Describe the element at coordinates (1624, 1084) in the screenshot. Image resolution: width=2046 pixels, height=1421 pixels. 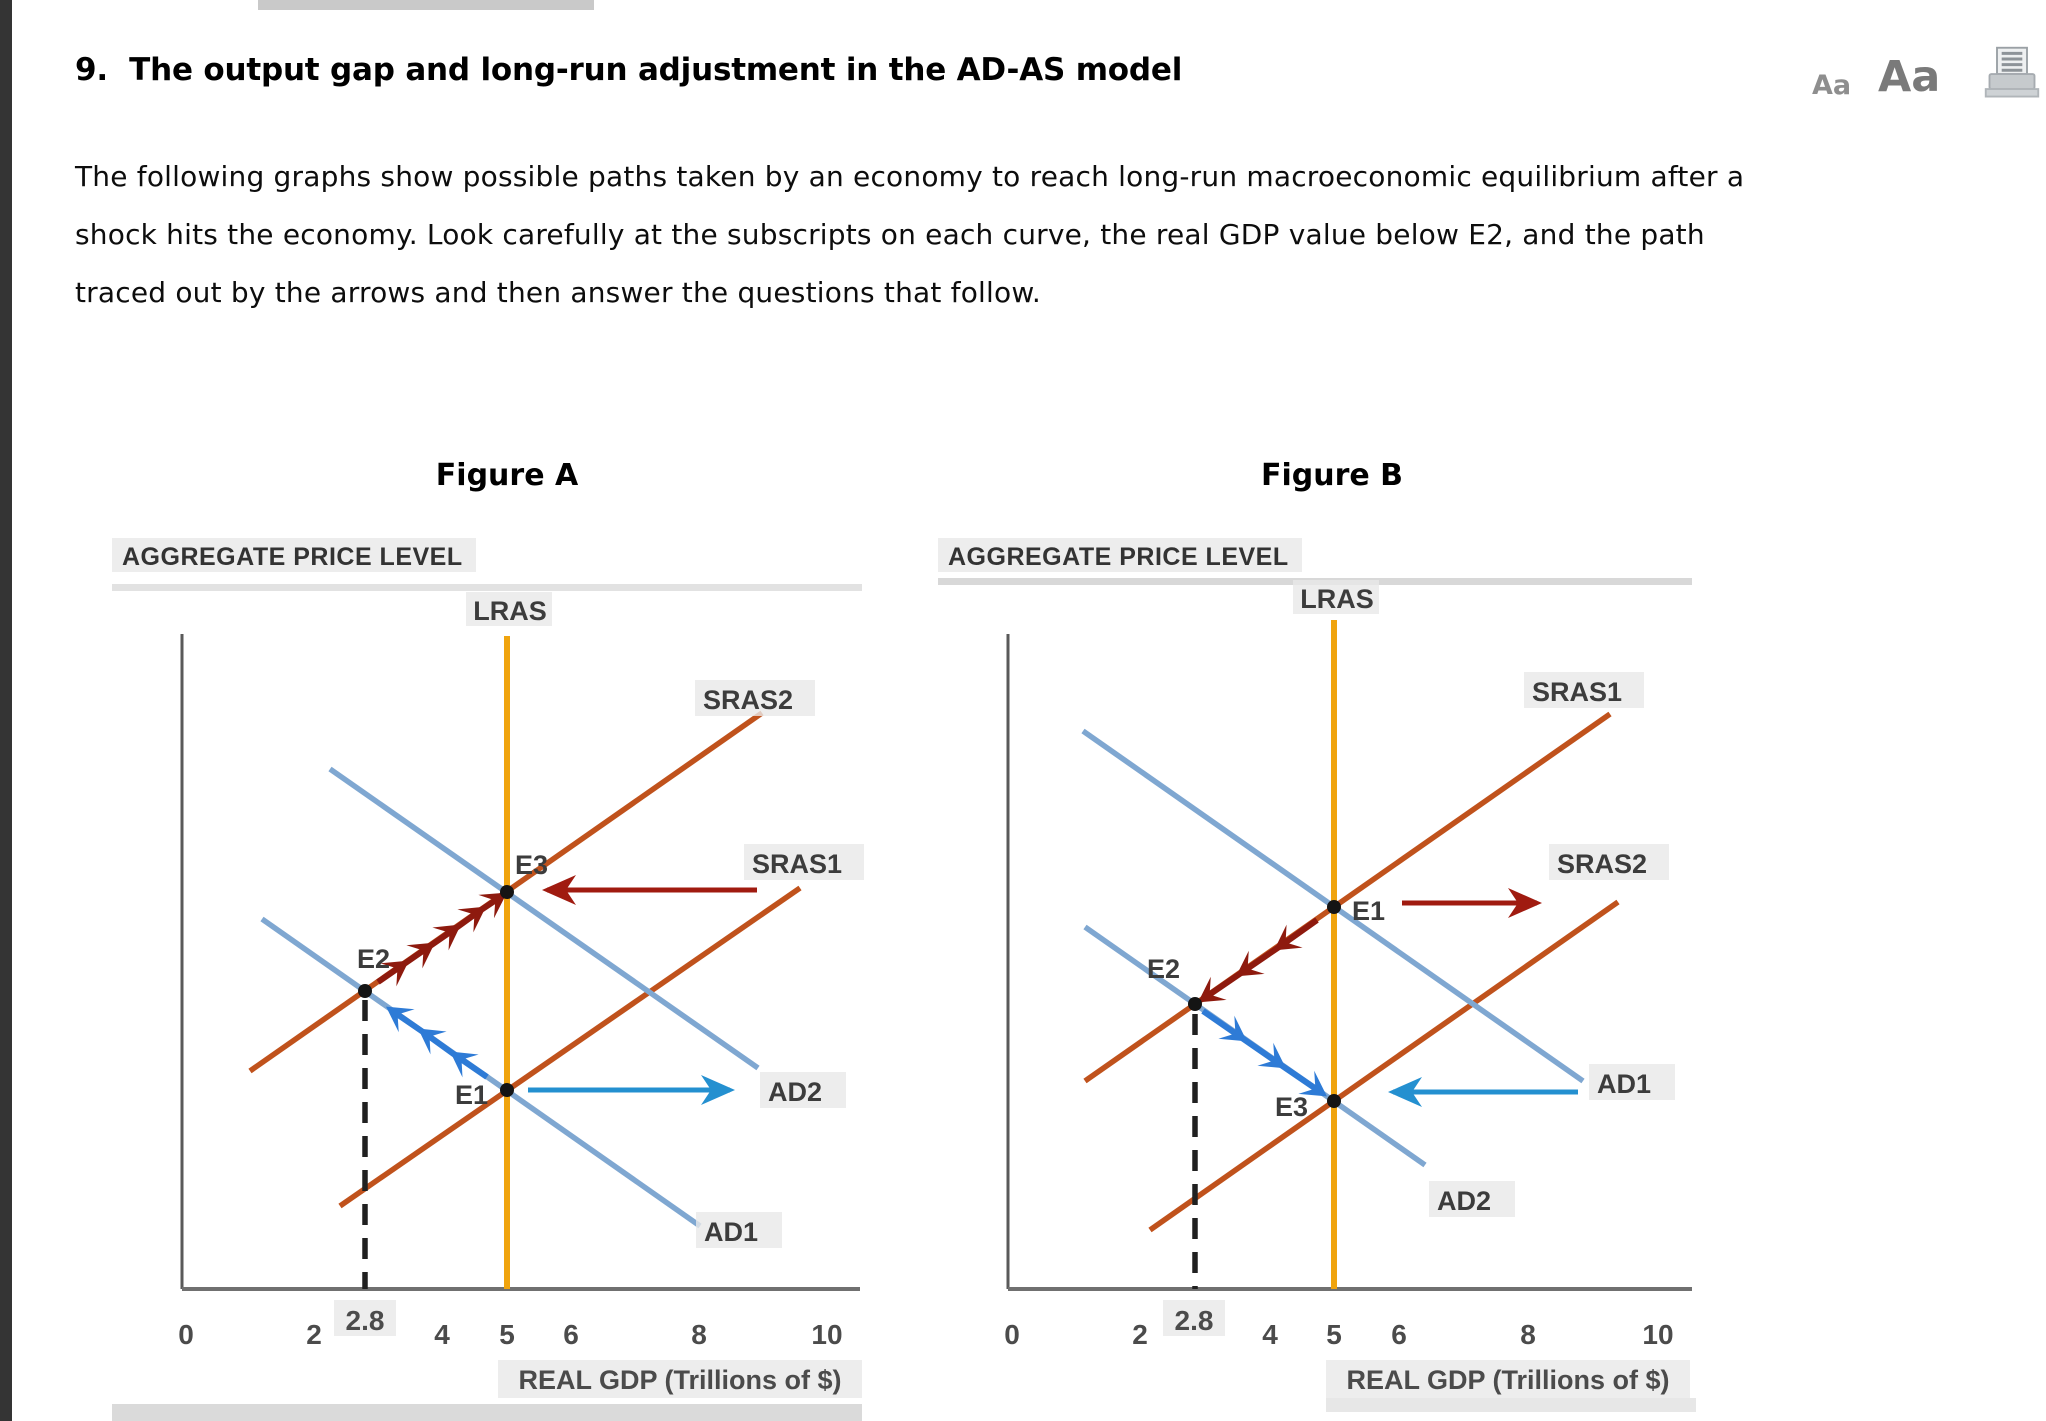
I see `figure-b-ad1-label: AD1` at that location.